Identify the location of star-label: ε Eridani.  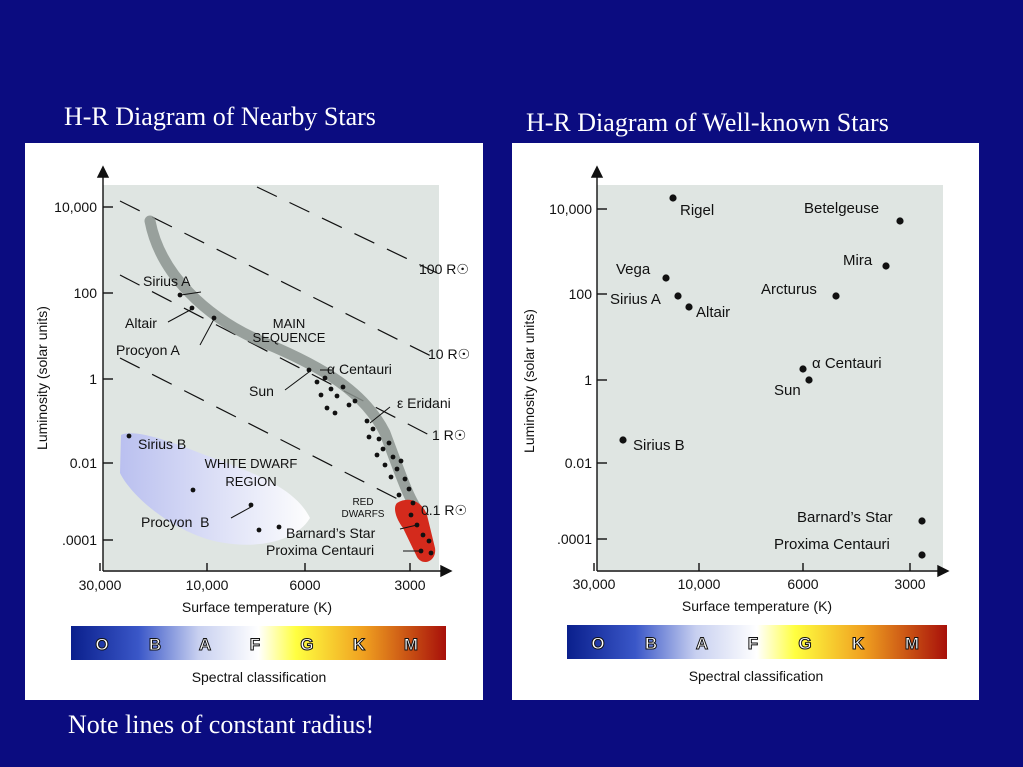
(424, 403).